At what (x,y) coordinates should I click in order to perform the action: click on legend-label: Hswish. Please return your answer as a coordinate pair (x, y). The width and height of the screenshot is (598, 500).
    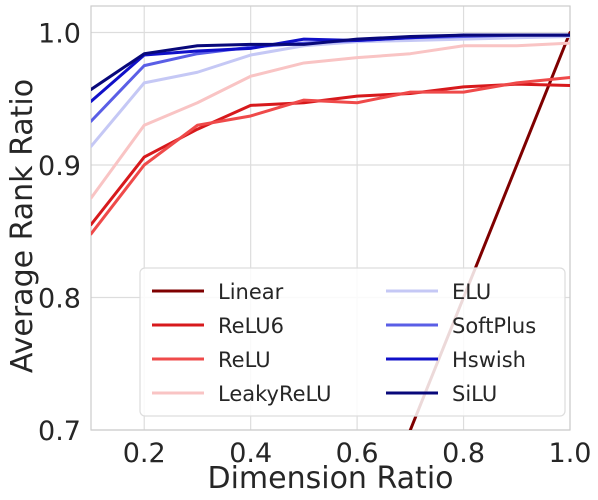
    Looking at the image, I should click on (489, 360).